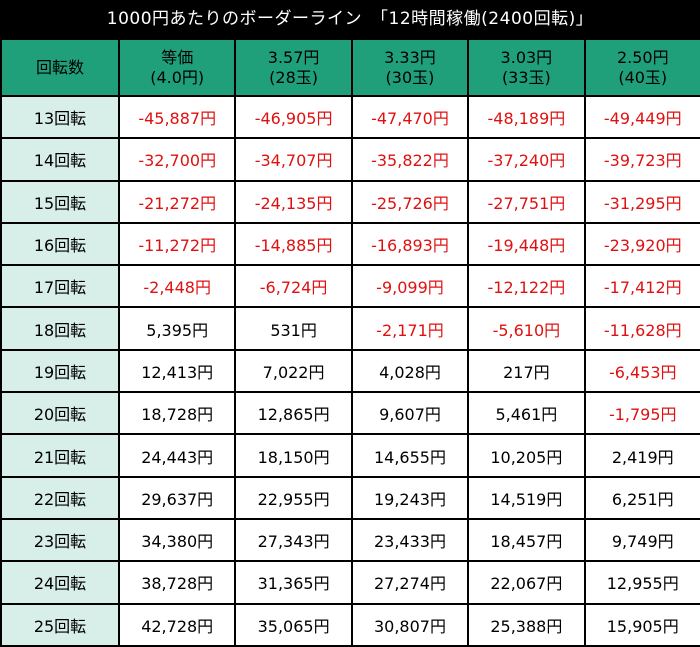  What do you see at coordinates (60, 159) in the screenshot?
I see `row-label-spin-count: 14回転` at bounding box center [60, 159].